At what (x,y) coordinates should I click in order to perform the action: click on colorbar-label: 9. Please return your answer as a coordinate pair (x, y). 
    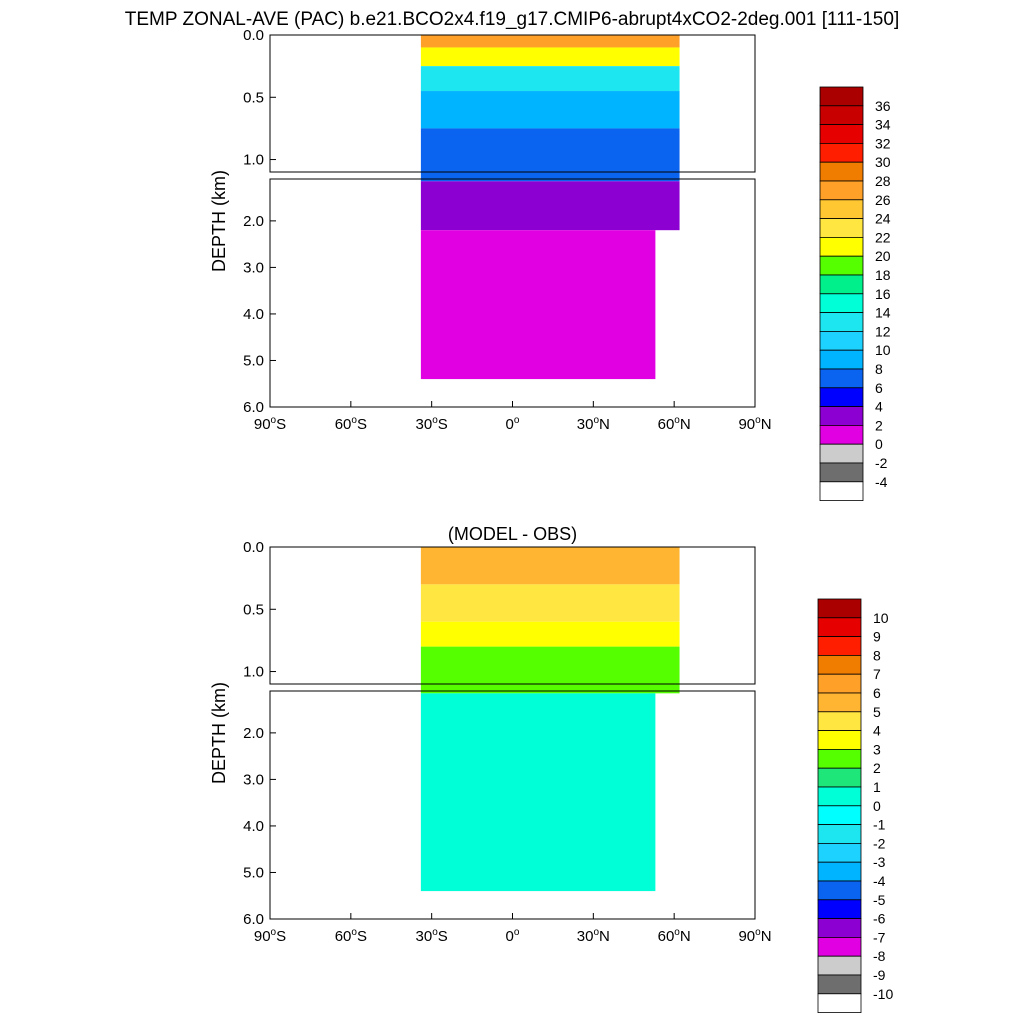
    Looking at the image, I should click on (877, 637).